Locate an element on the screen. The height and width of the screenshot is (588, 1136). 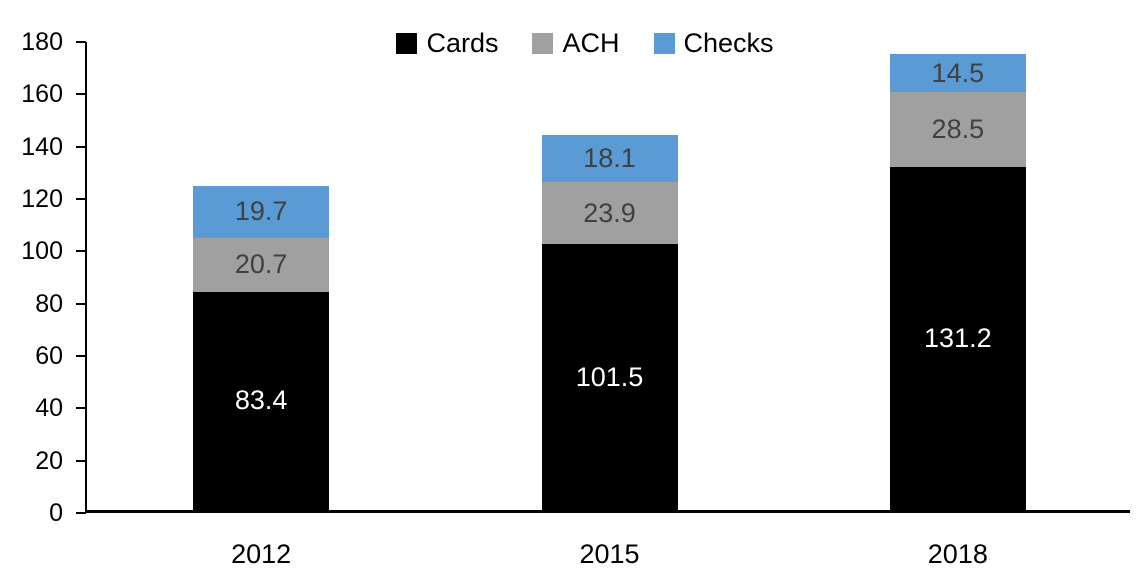
bar-segment-ach-2015: 23.9 is located at coordinates (609, 213).